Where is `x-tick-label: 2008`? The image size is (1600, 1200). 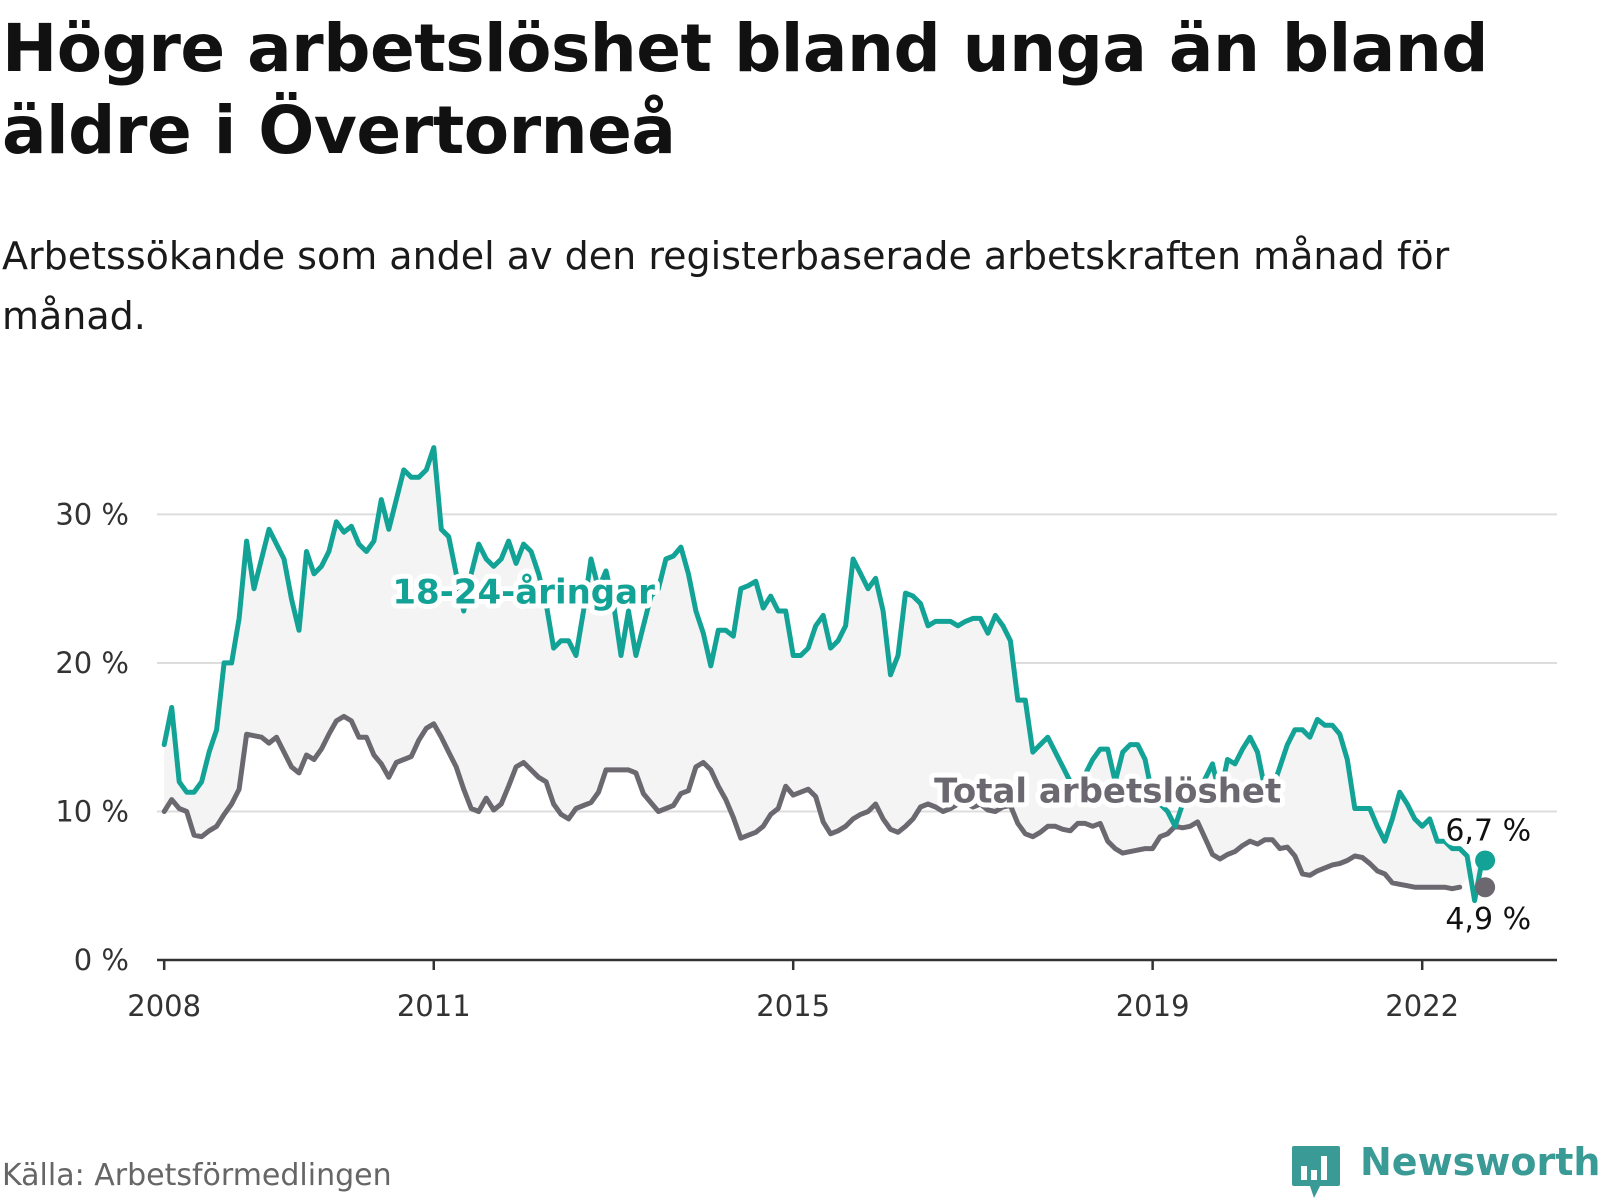
x-tick-label: 2008 is located at coordinates (164, 1006).